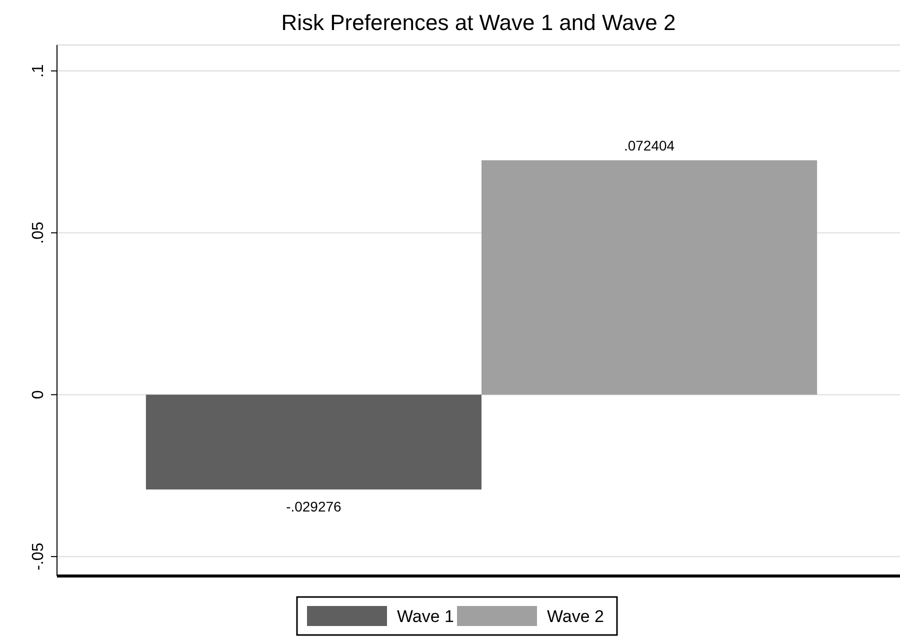 The height and width of the screenshot is (637, 900). Describe the element at coordinates (314, 506) in the screenshot. I see `data-label: -.029276` at that location.